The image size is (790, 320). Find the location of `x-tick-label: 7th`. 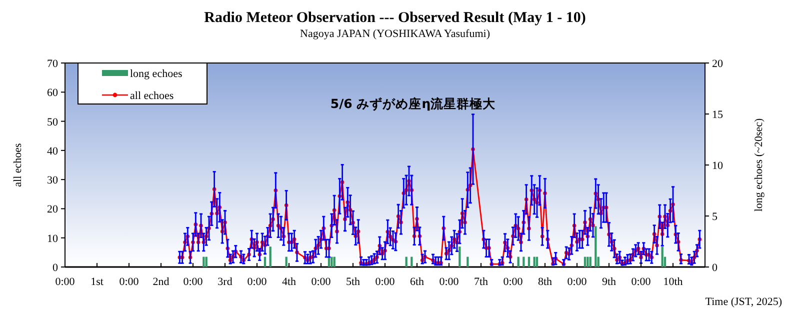

x-tick-label: 7th is located at coordinates (481, 282).